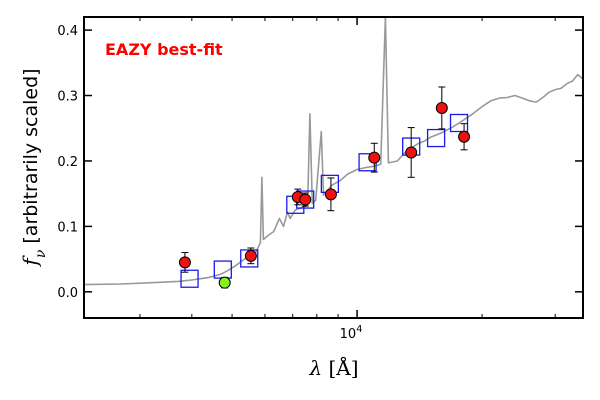  Describe the element at coordinates (340, 367) in the screenshot. I see `x-label-unit: [Å]` at that location.